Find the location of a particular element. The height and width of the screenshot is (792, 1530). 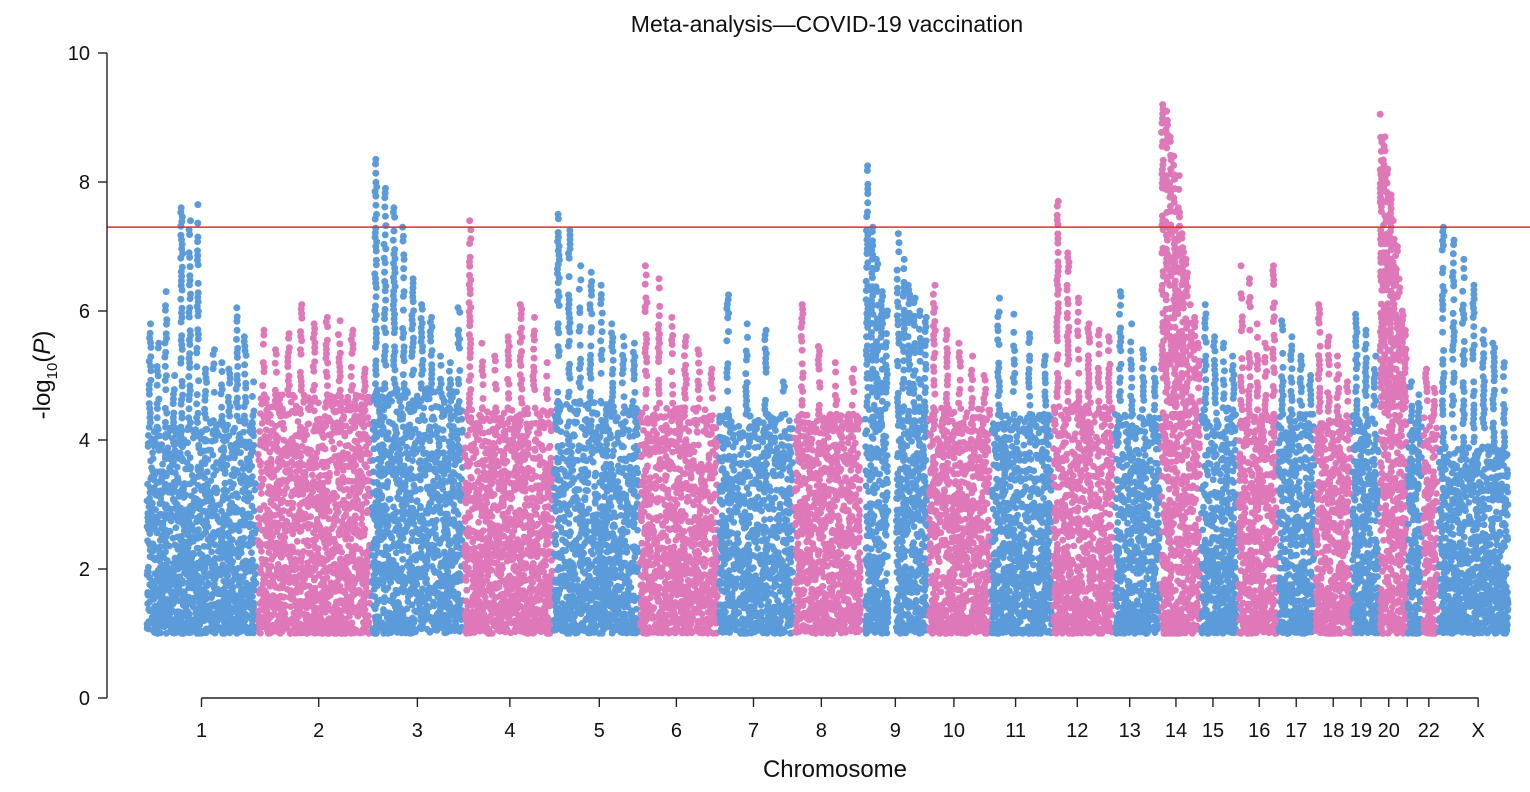

chromosome-2-points is located at coordinates (314, 469).